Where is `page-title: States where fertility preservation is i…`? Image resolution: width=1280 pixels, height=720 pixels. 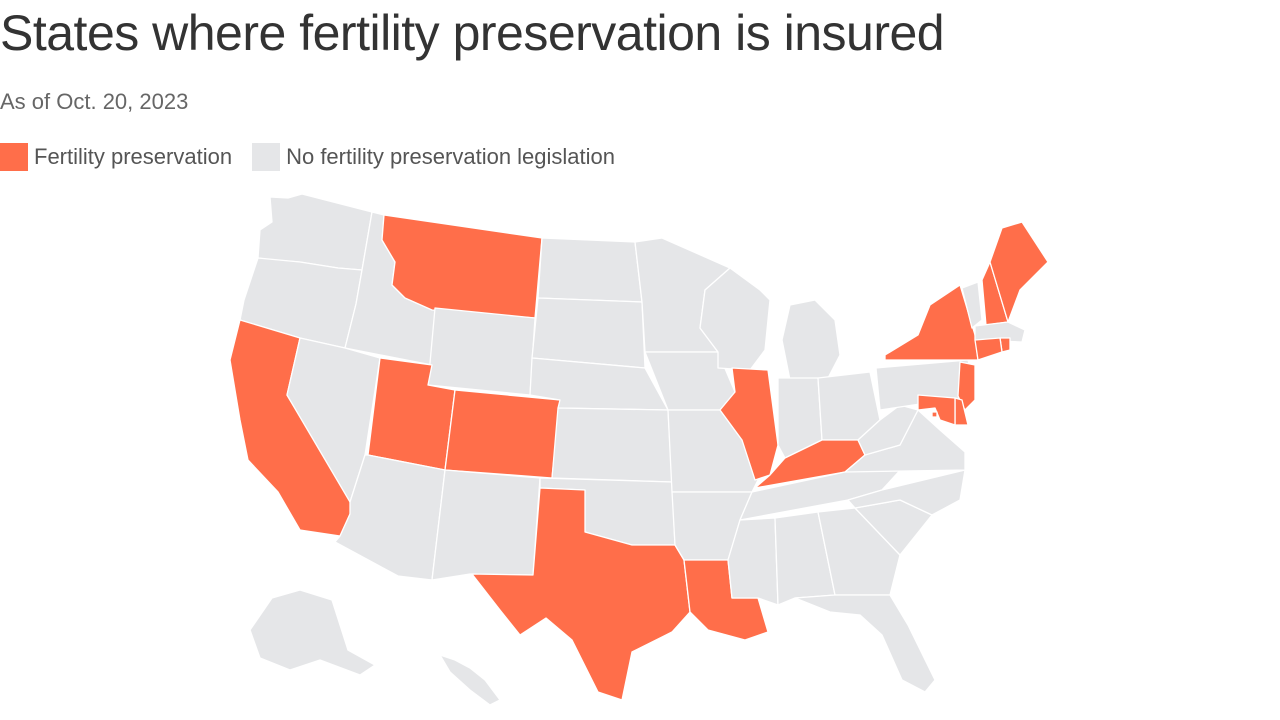 page-title: States where fertility preservation is i… is located at coordinates (472, 33).